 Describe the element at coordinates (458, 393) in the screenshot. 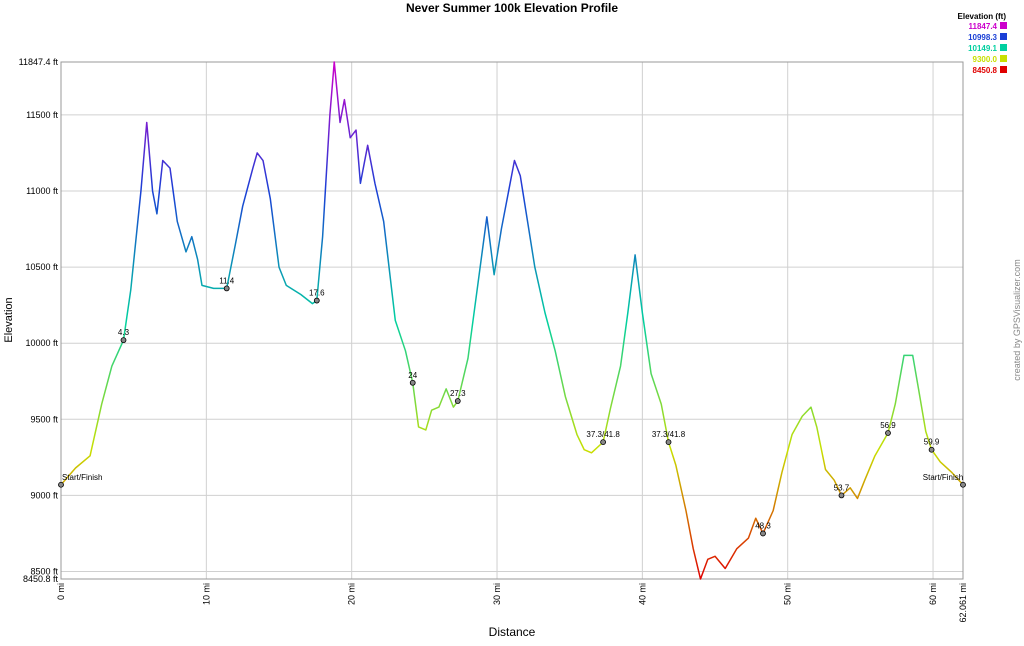

I see `waypoint-label: 27.3` at that location.